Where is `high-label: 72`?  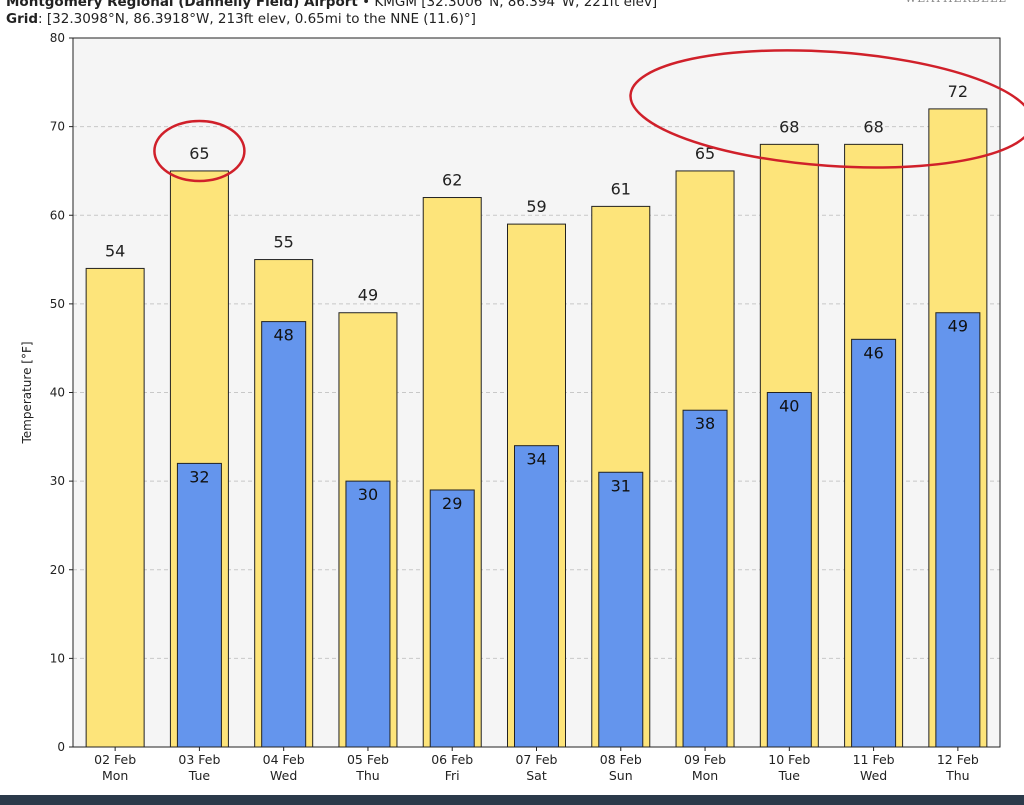 high-label: 72 is located at coordinates (958, 91).